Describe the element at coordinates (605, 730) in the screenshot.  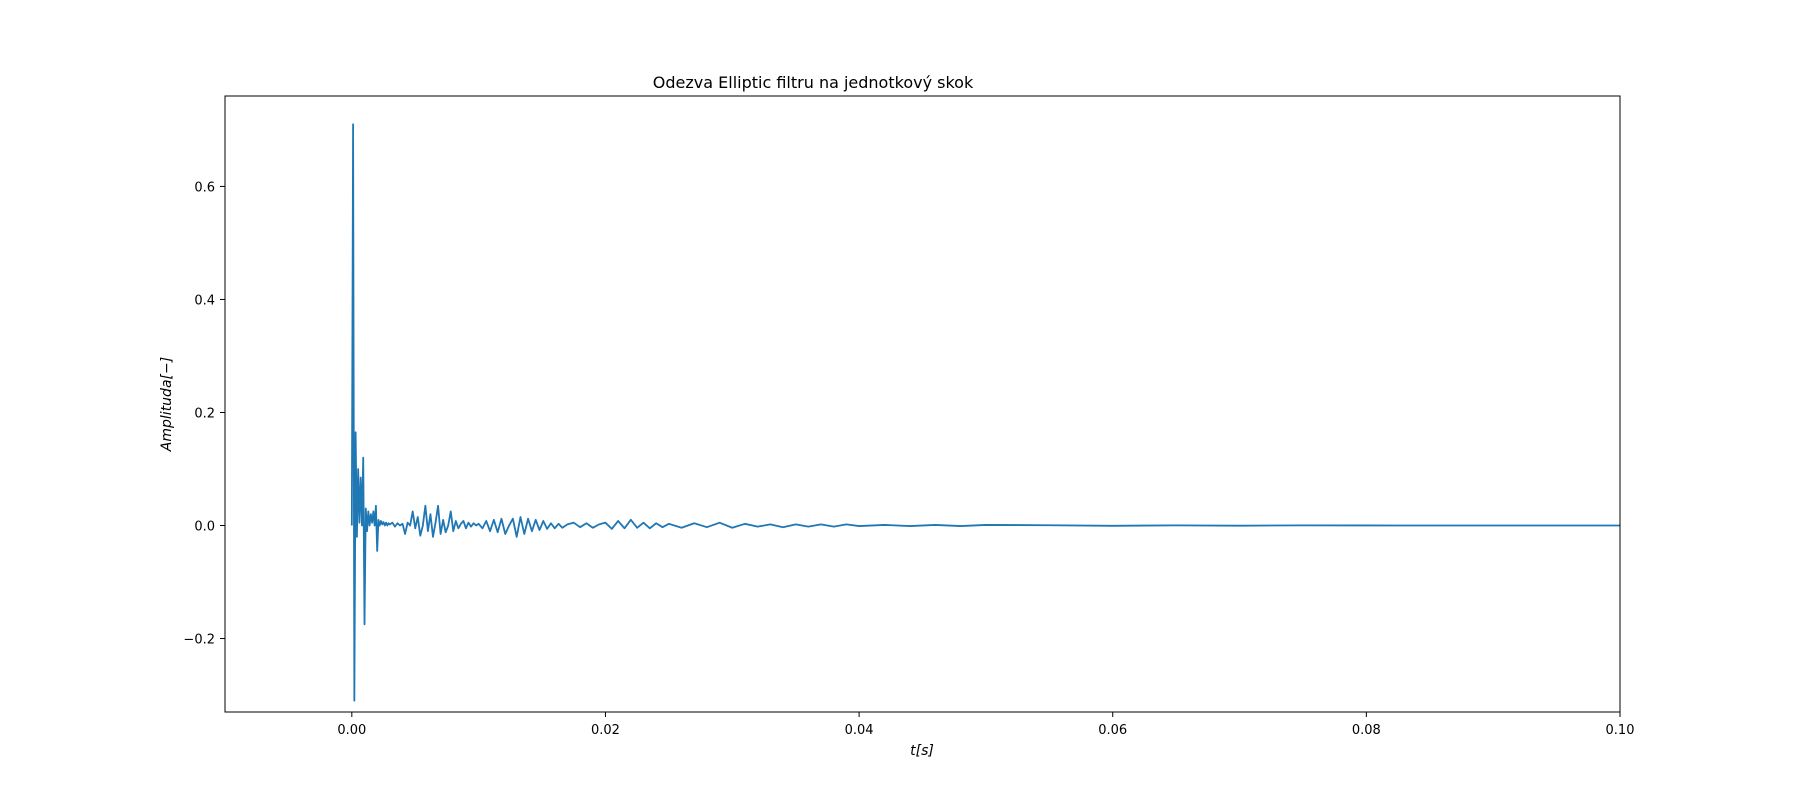
I see `x-tick-label: 0.02` at that location.